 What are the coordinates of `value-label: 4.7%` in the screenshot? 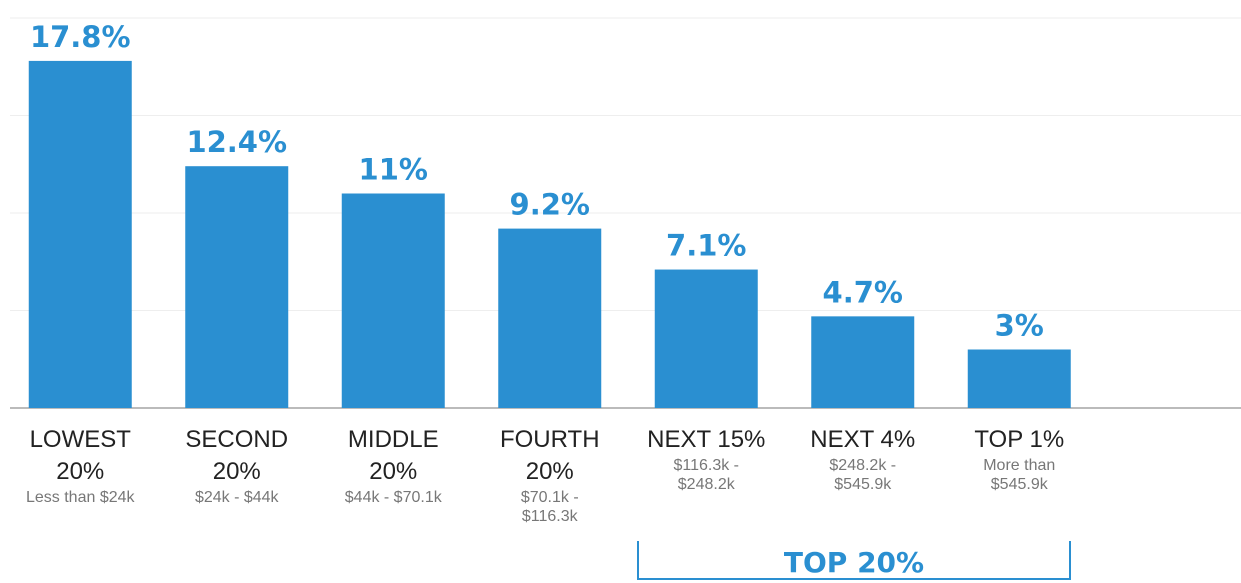 It's located at (863, 292).